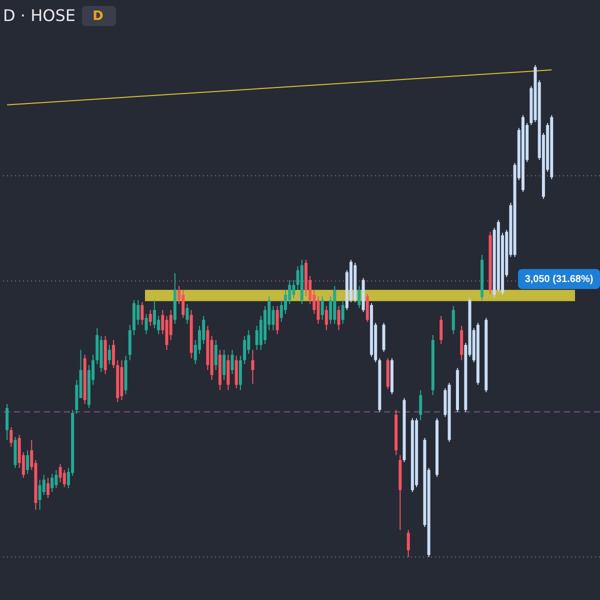 The width and height of the screenshot is (600, 600). Describe the element at coordinates (98, 16) in the screenshot. I see `text: D` at that location.